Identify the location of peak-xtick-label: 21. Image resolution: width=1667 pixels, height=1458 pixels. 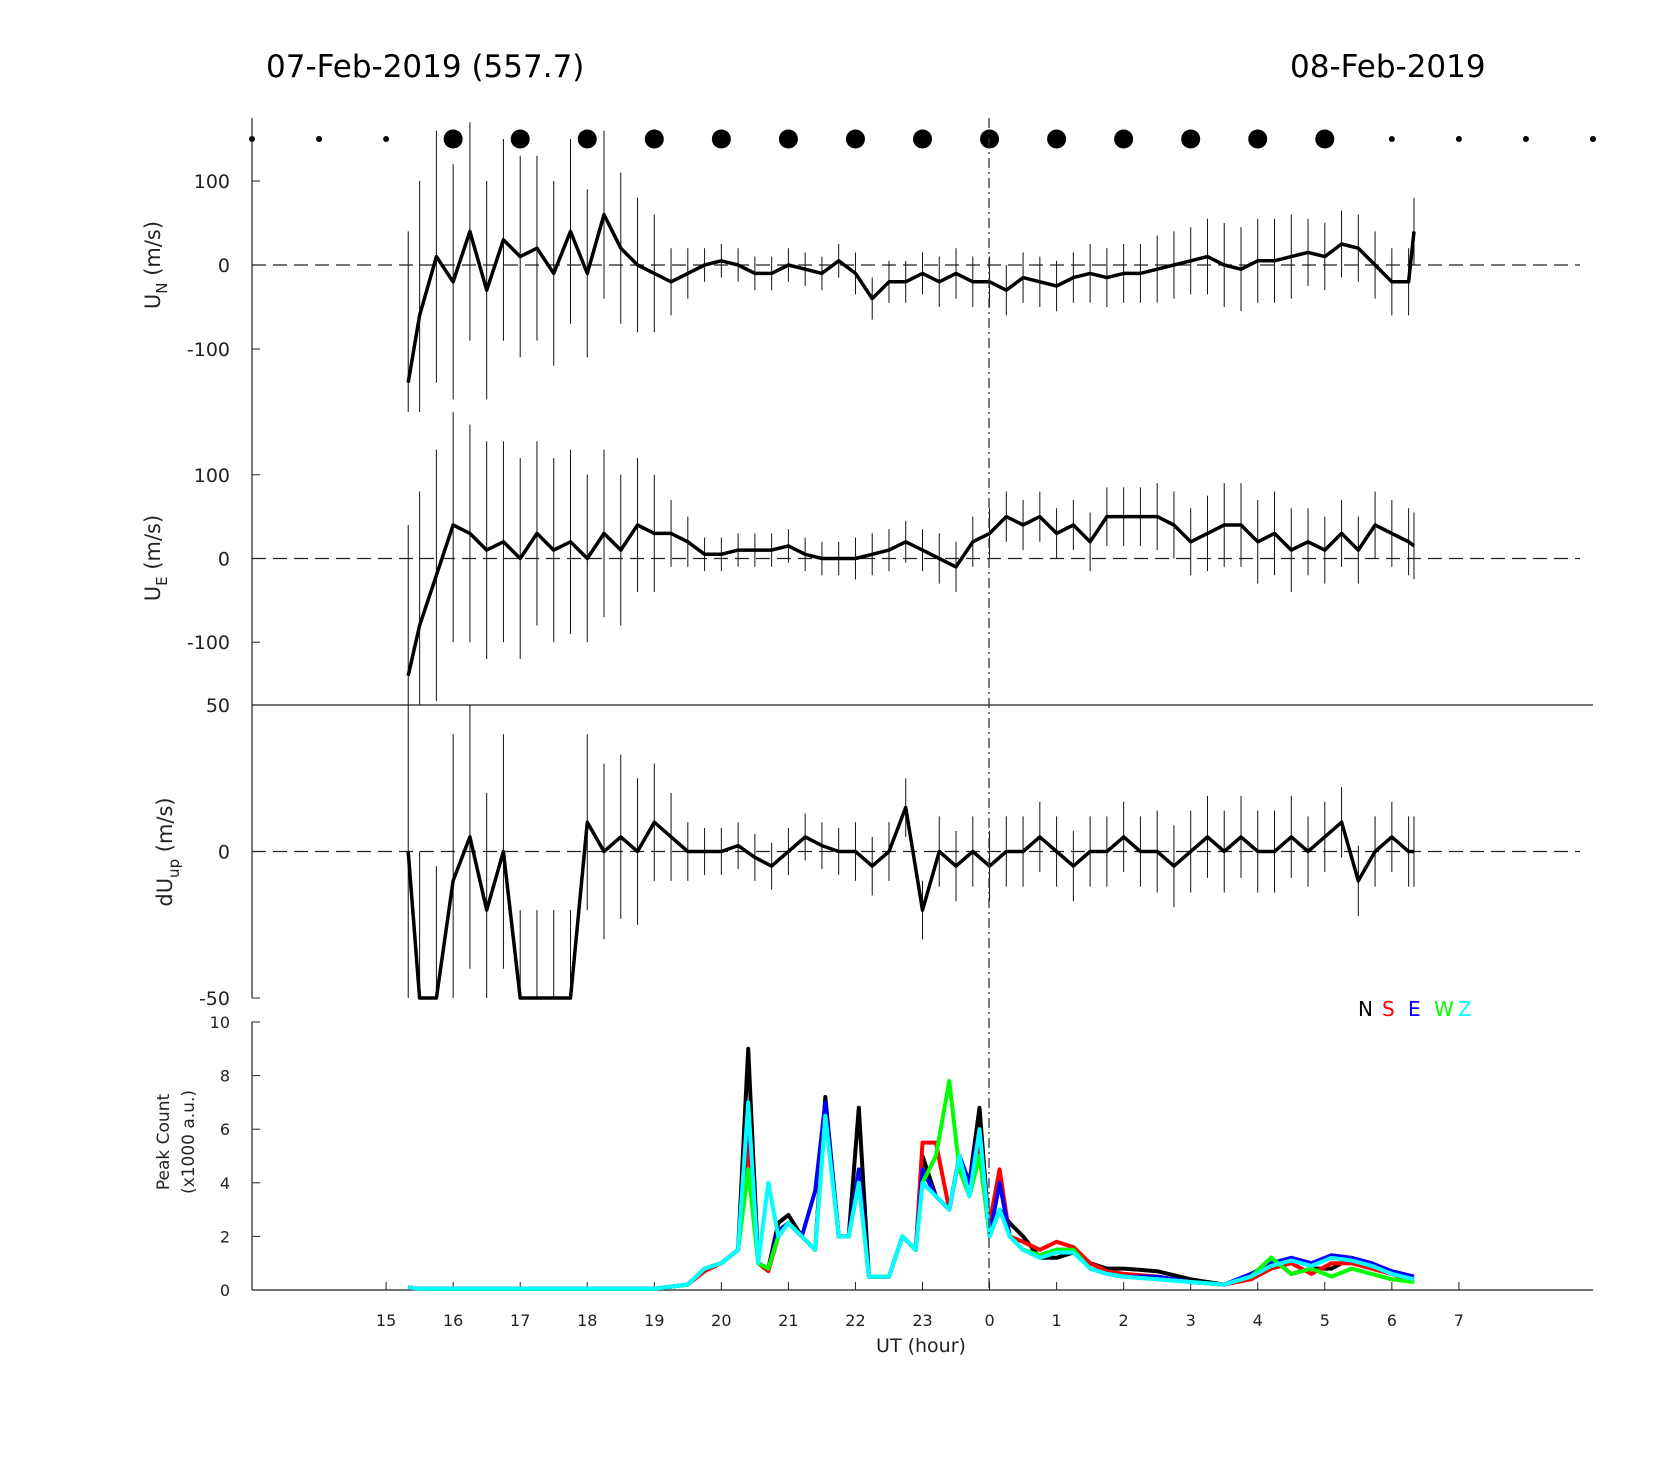
(788, 1320).